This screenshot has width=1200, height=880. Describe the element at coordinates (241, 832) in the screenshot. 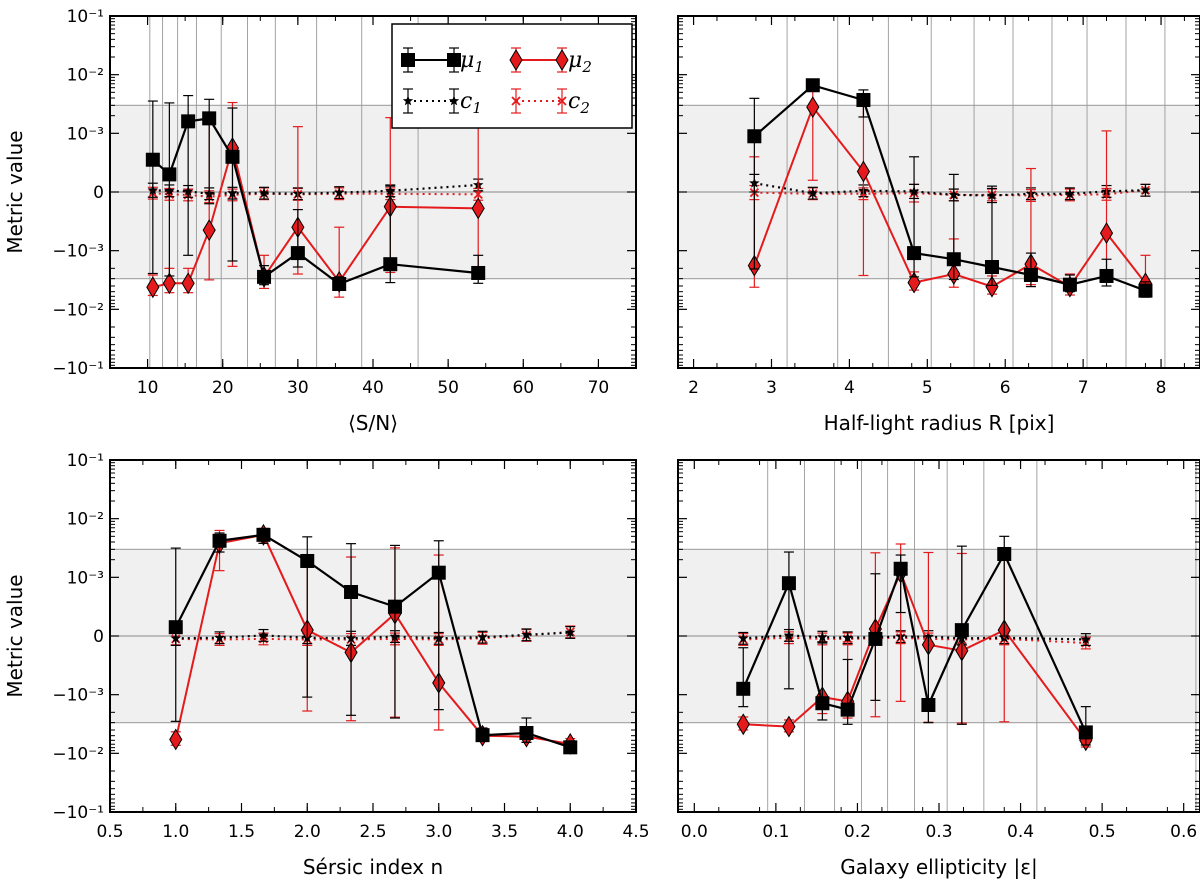

I see `x-tick-label: 1.5` at that location.